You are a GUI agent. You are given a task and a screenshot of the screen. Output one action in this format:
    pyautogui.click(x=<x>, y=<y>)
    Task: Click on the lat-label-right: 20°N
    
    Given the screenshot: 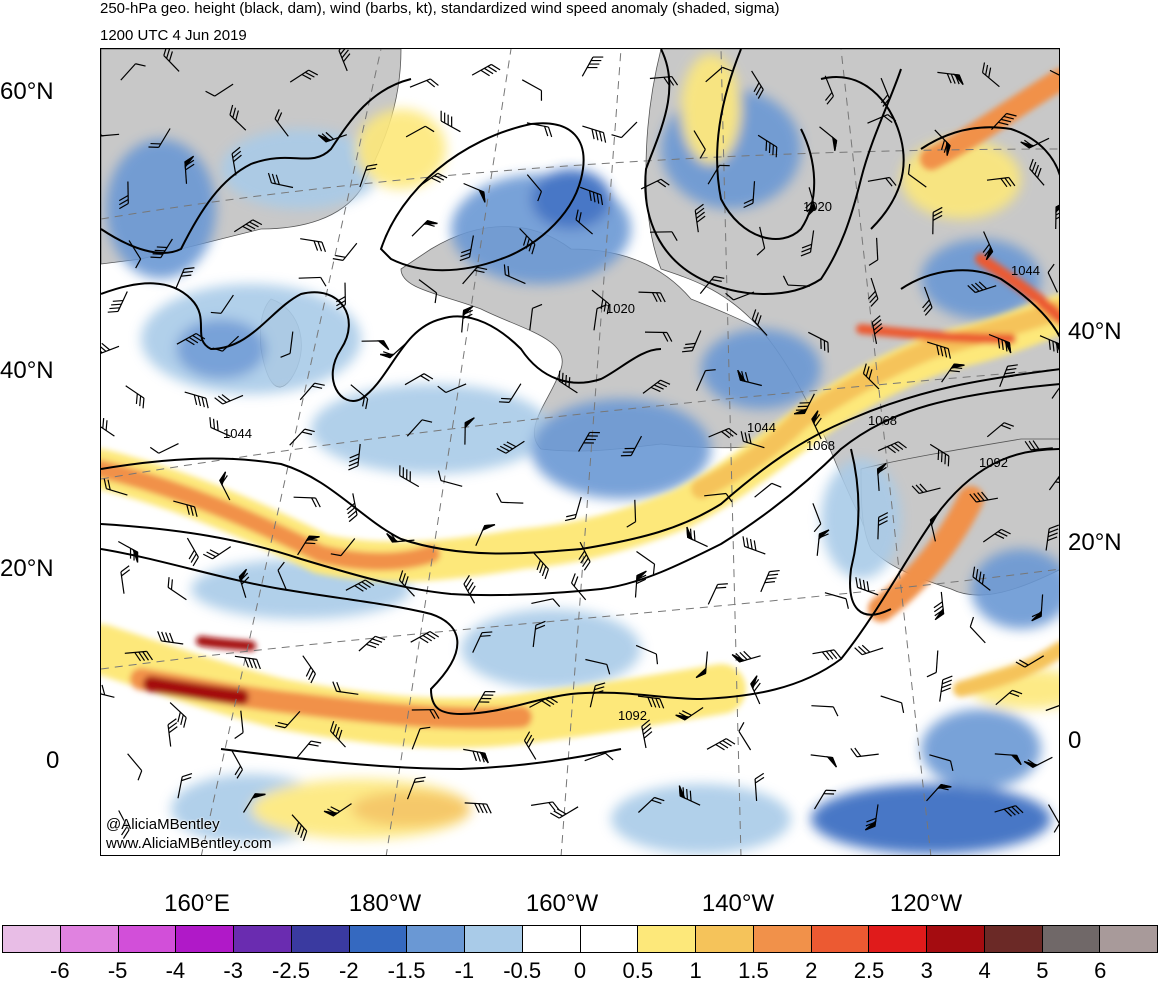 What is the action you would take?
    pyautogui.click(x=1095, y=543)
    